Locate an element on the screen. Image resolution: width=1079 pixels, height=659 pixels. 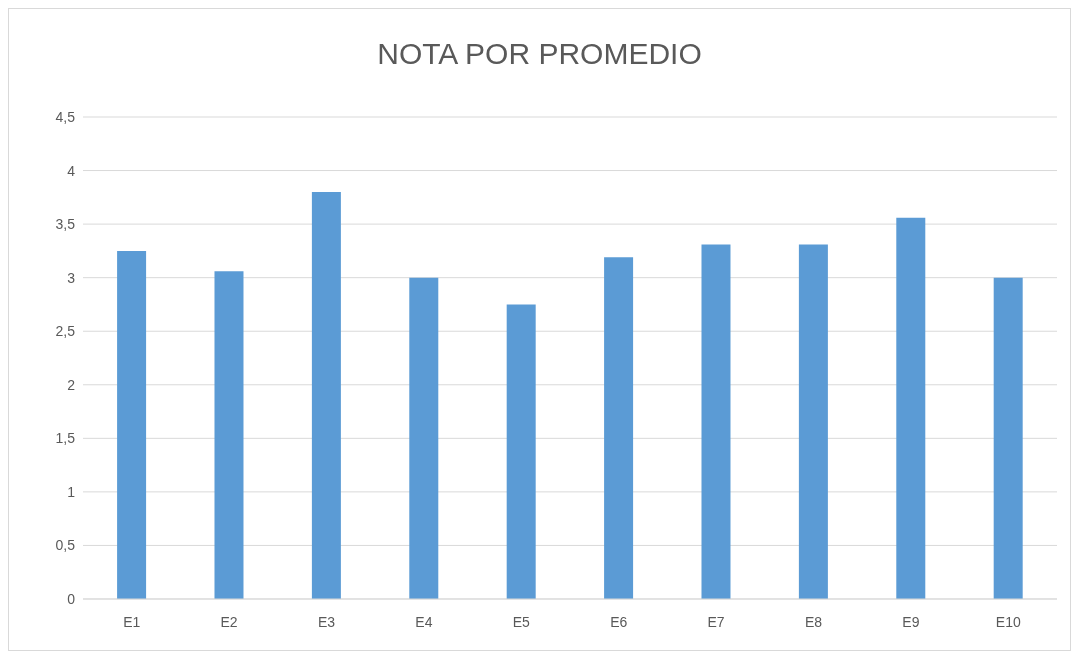
x-tick-label: E2 is located at coordinates (229, 621).